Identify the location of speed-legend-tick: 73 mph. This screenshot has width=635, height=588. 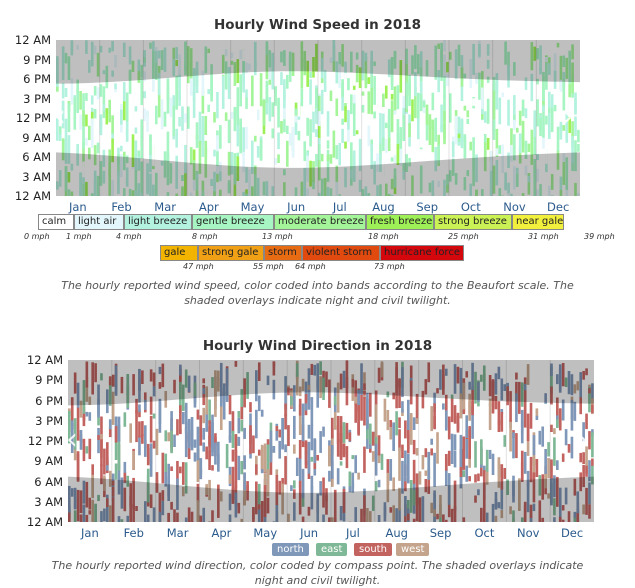
(389, 266).